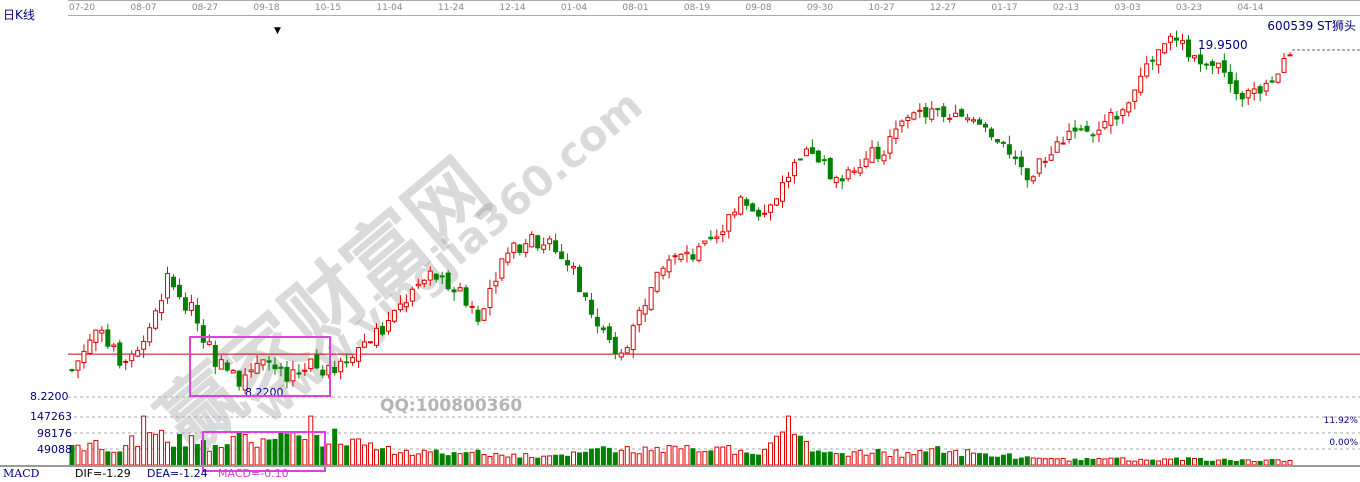 The height and width of the screenshot is (482, 1360). I want to click on indicator-name: MACD, so click(21, 473).